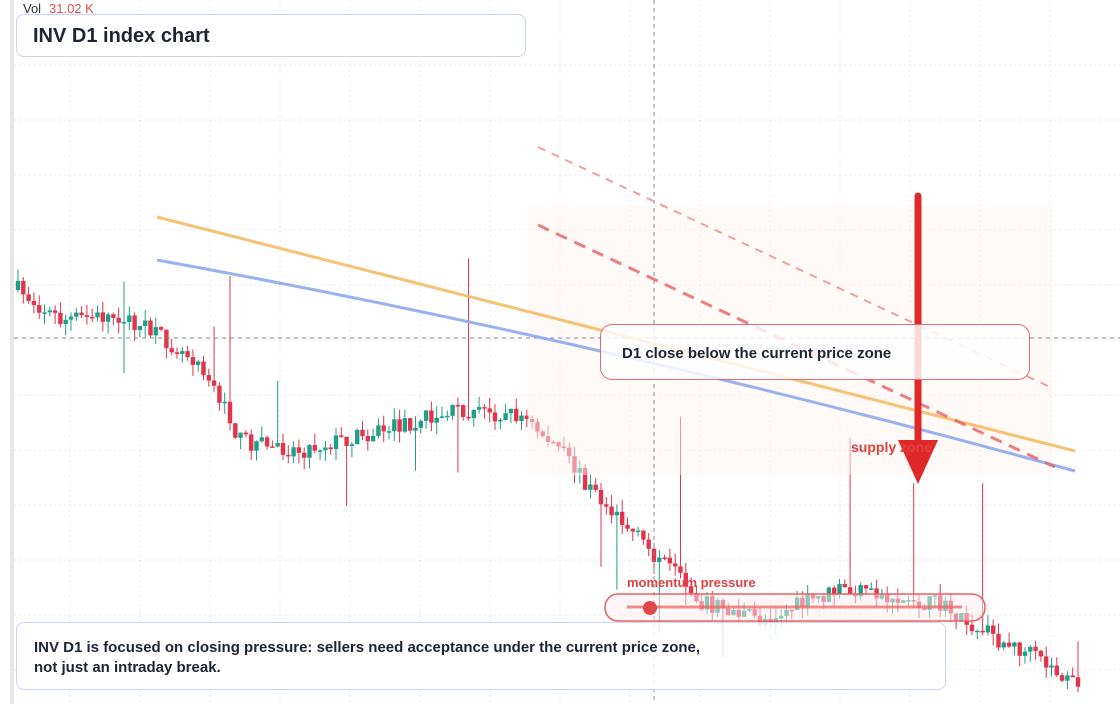 The width and height of the screenshot is (1120, 704). What do you see at coordinates (918, 462) in the screenshot?
I see `arrow-head` at bounding box center [918, 462].